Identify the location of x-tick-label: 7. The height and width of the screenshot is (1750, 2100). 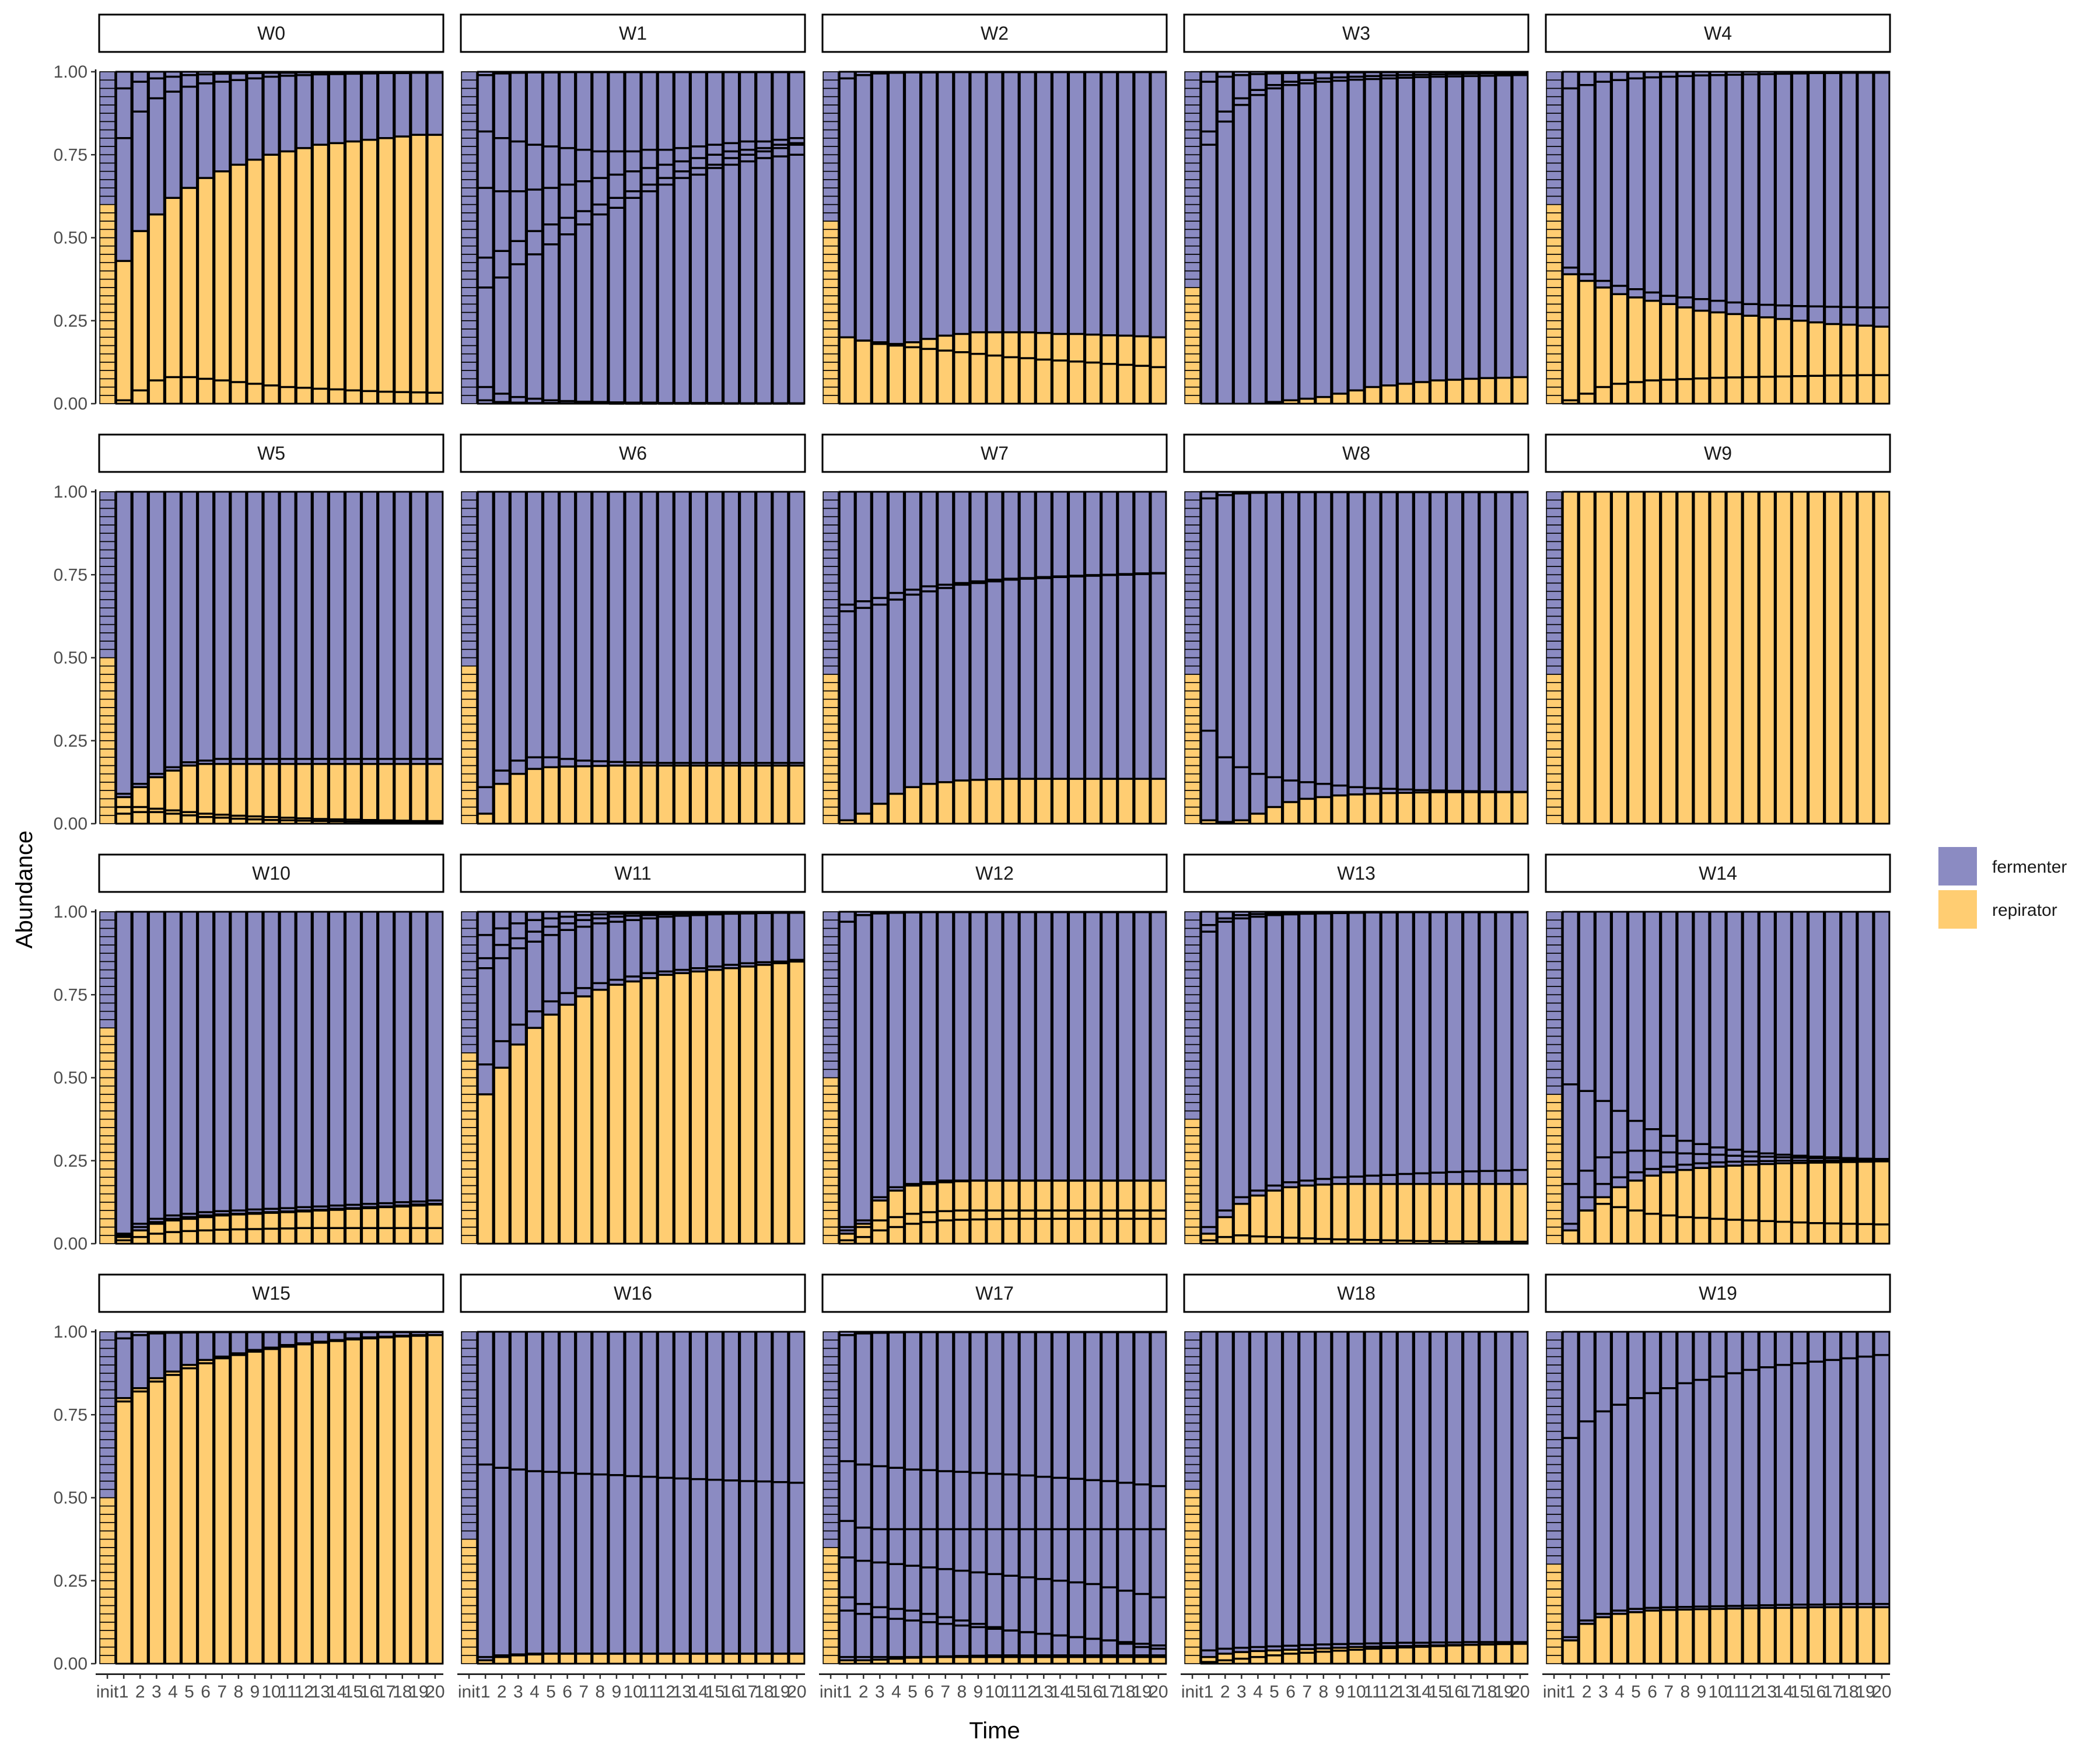
(1669, 1692).